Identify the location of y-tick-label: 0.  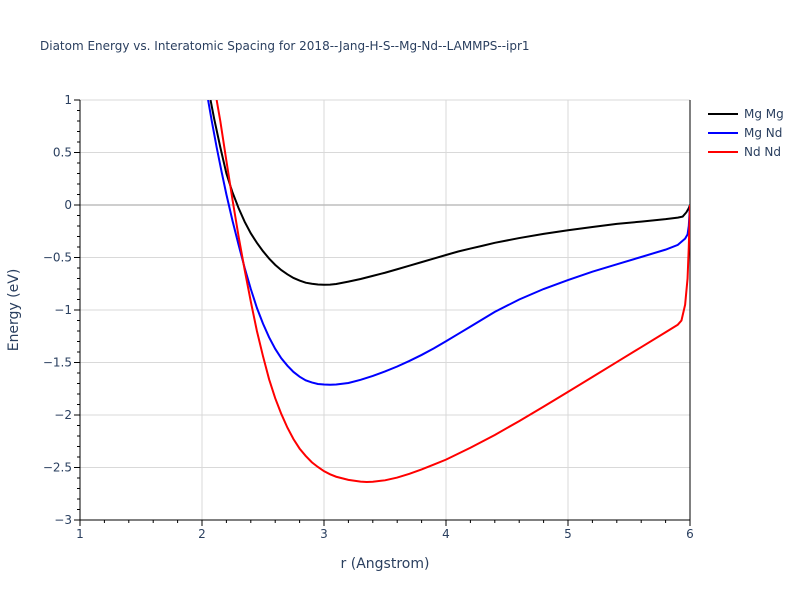
(68, 205).